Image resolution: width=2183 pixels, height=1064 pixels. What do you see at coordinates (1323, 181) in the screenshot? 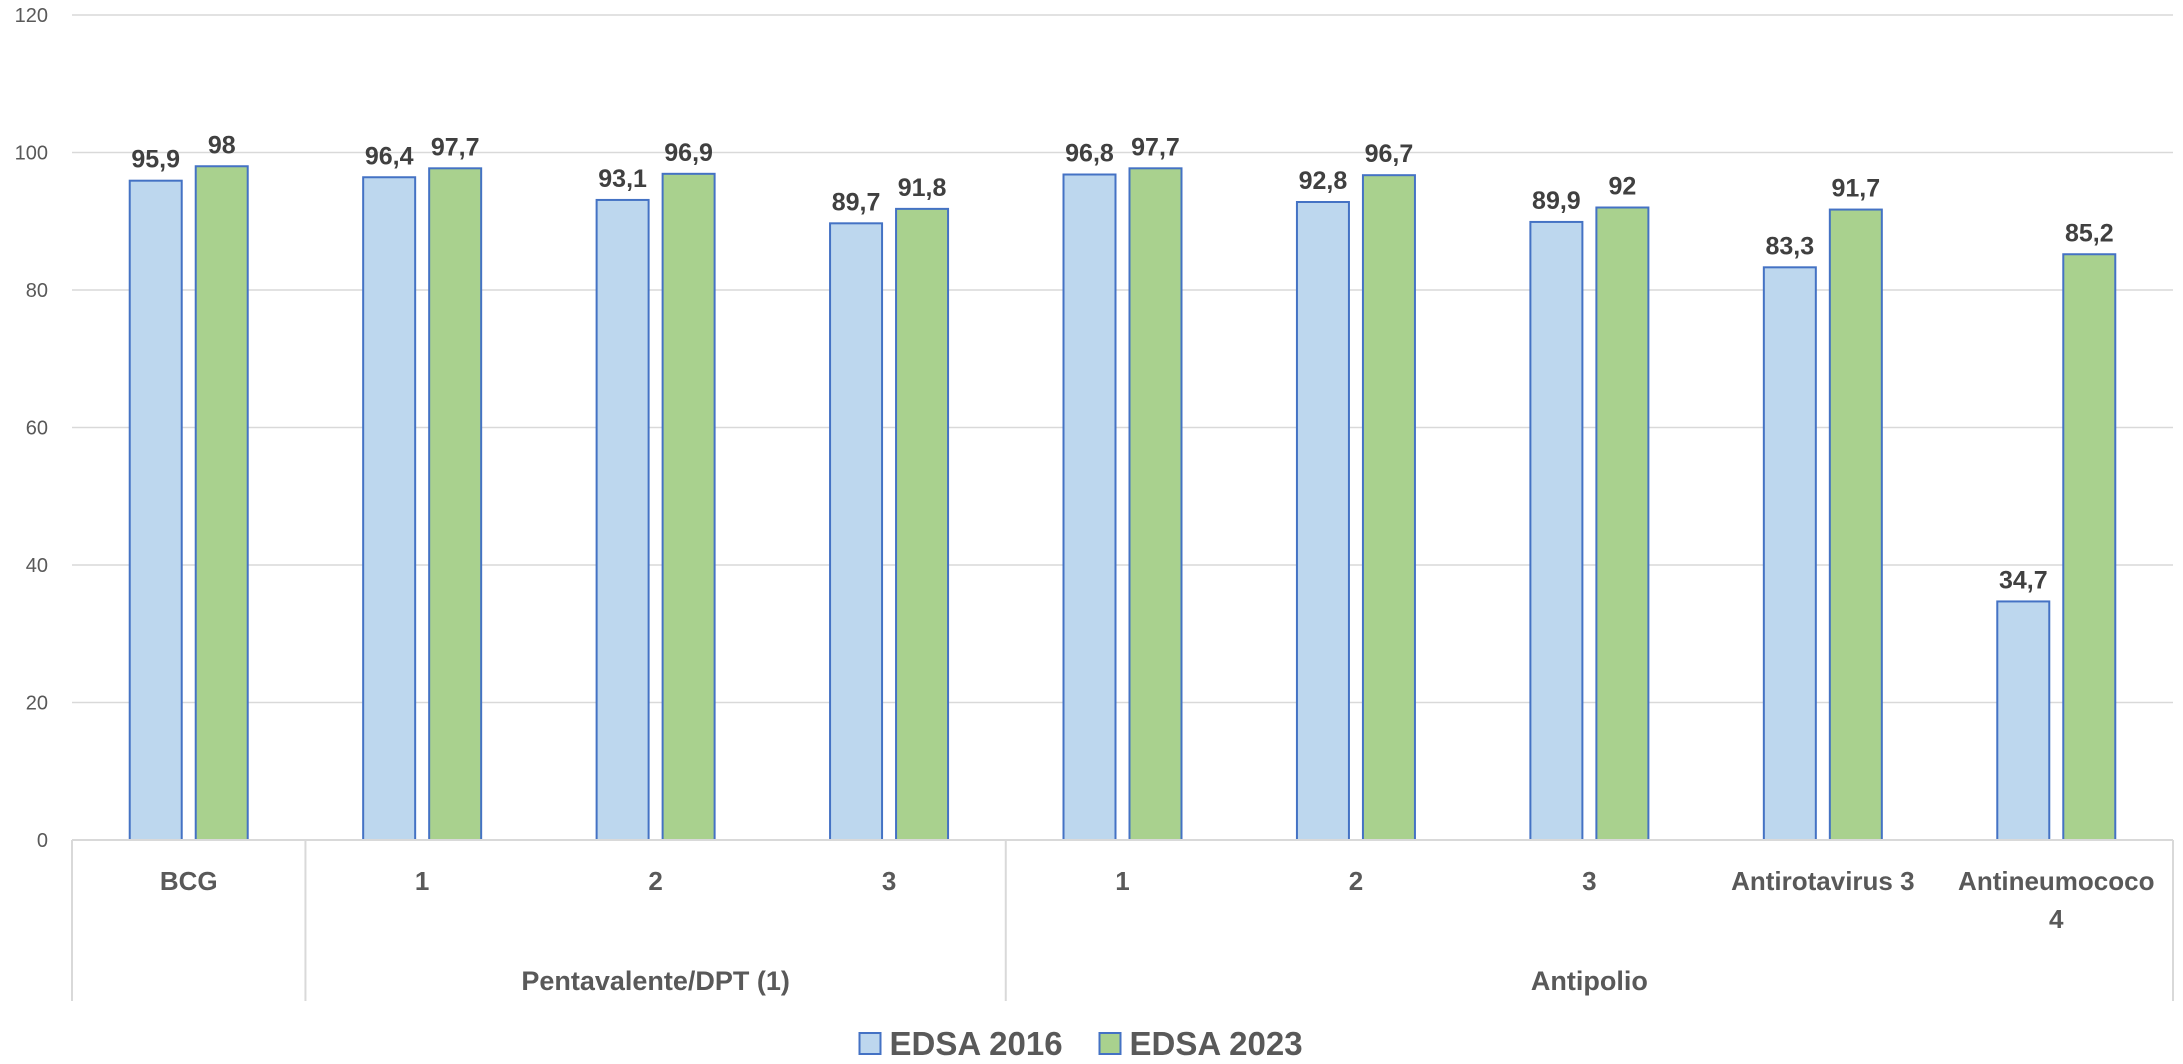
I see `data-label: 92,8` at bounding box center [1323, 181].